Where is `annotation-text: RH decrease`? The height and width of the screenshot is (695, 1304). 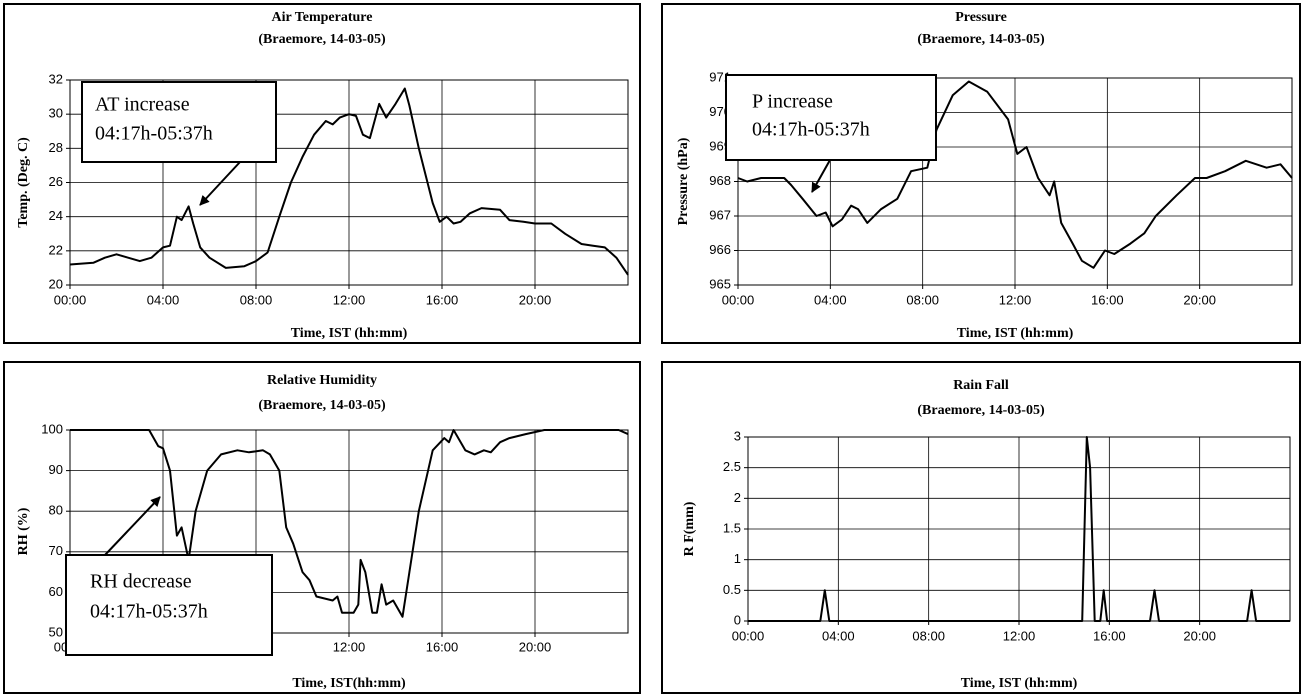 annotation-text: RH decrease is located at coordinates (141, 582).